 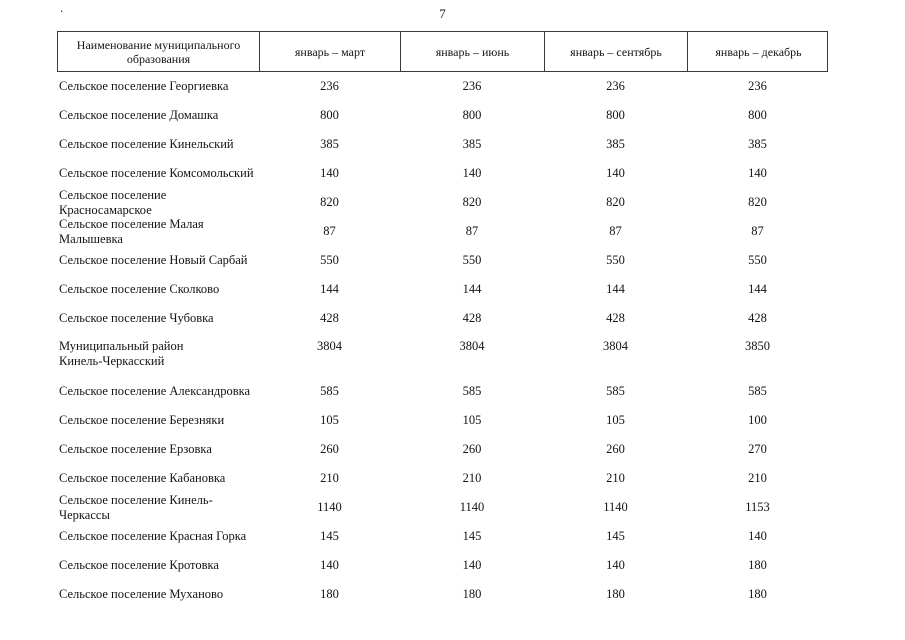 I want to click on municipality-name: Сельское поселение Кинельский, so click(x=146, y=144).